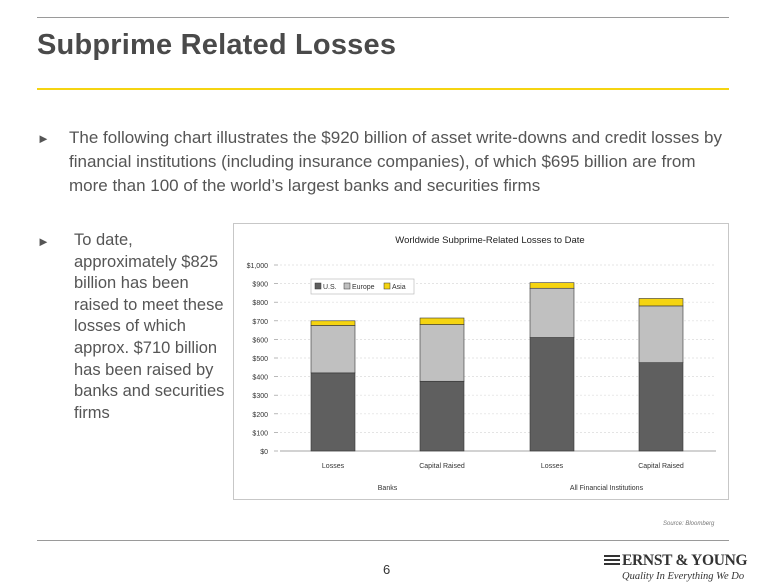 The height and width of the screenshot is (587, 767). I want to click on x-group-label: Banks, so click(388, 488).